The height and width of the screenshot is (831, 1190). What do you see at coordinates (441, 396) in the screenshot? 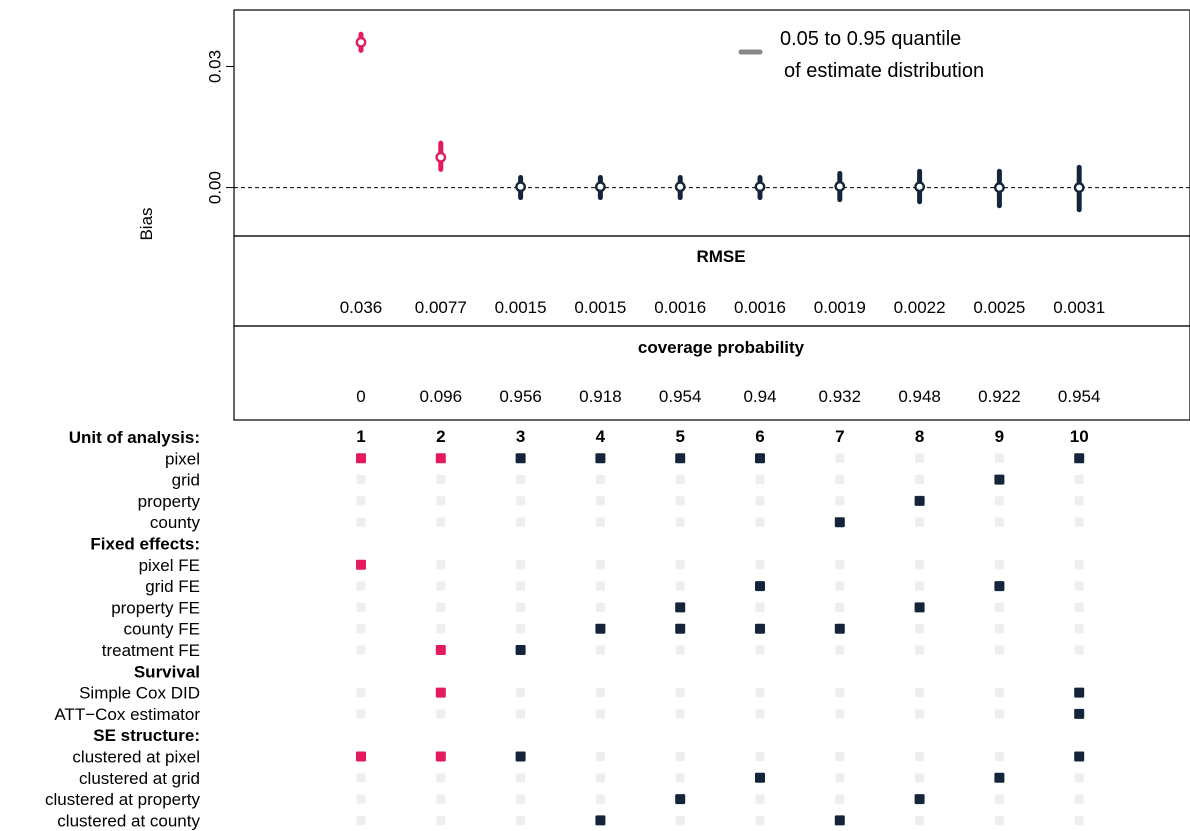
I see `coverage-value-2: 0.096` at bounding box center [441, 396].